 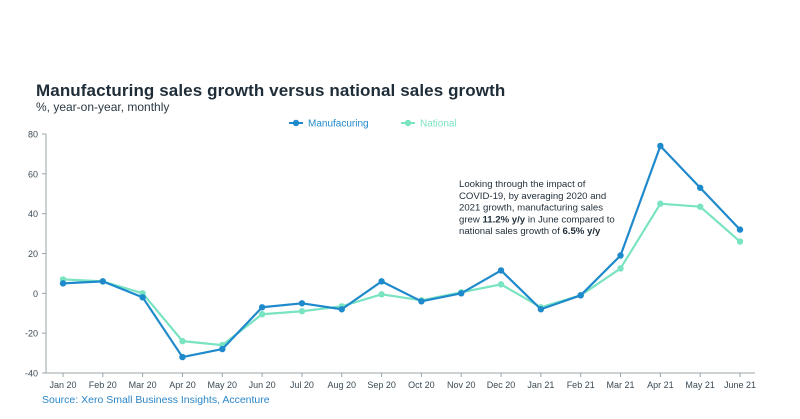 What do you see at coordinates (700, 385) in the screenshot?
I see `x-tick-label: May 21` at bounding box center [700, 385].